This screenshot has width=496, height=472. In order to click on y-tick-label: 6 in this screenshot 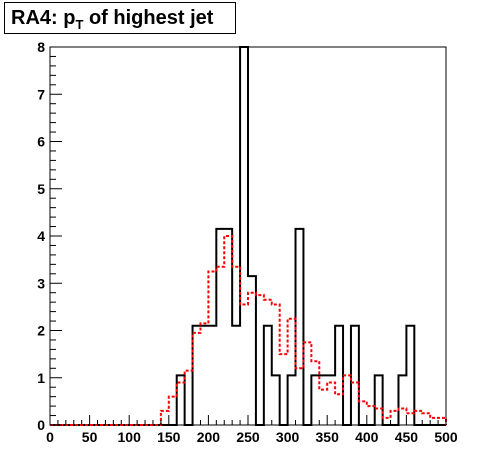, I will do `click(41, 142)`.